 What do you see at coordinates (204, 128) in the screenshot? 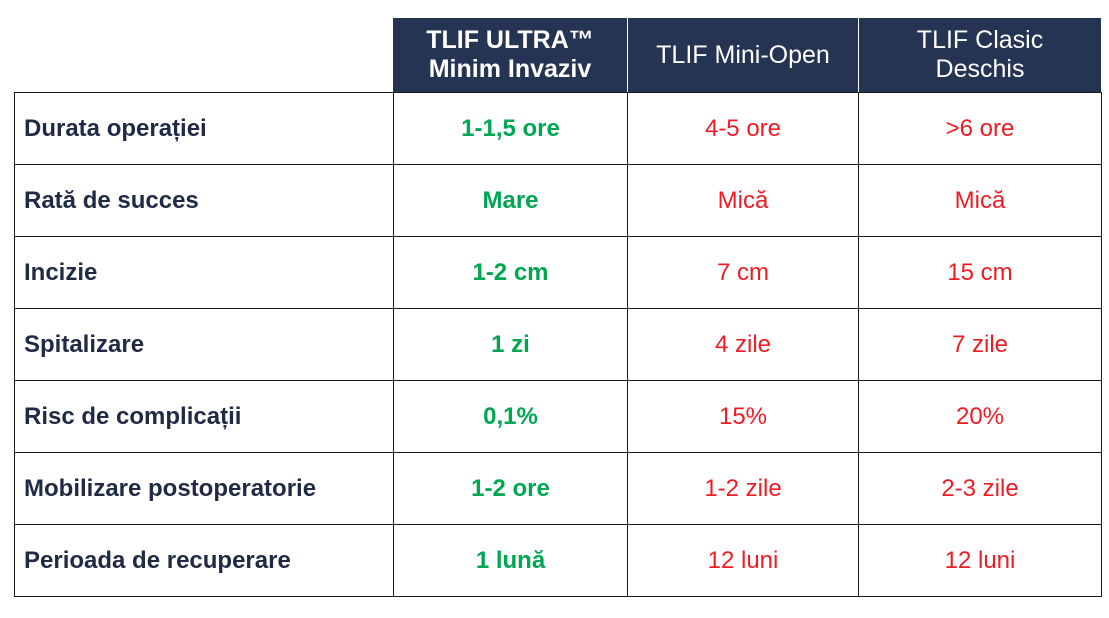
I see `row-label: Durata operației` at bounding box center [204, 128].